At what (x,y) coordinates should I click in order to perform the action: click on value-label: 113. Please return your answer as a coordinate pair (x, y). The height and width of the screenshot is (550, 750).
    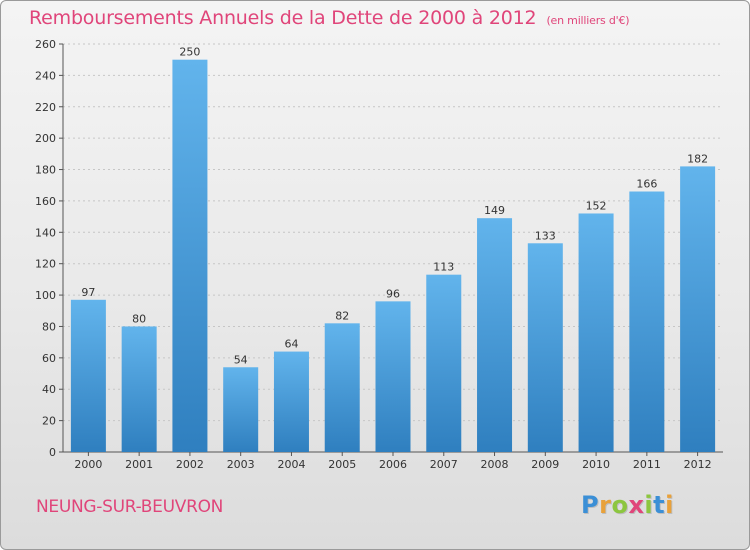
    Looking at the image, I should click on (443, 267).